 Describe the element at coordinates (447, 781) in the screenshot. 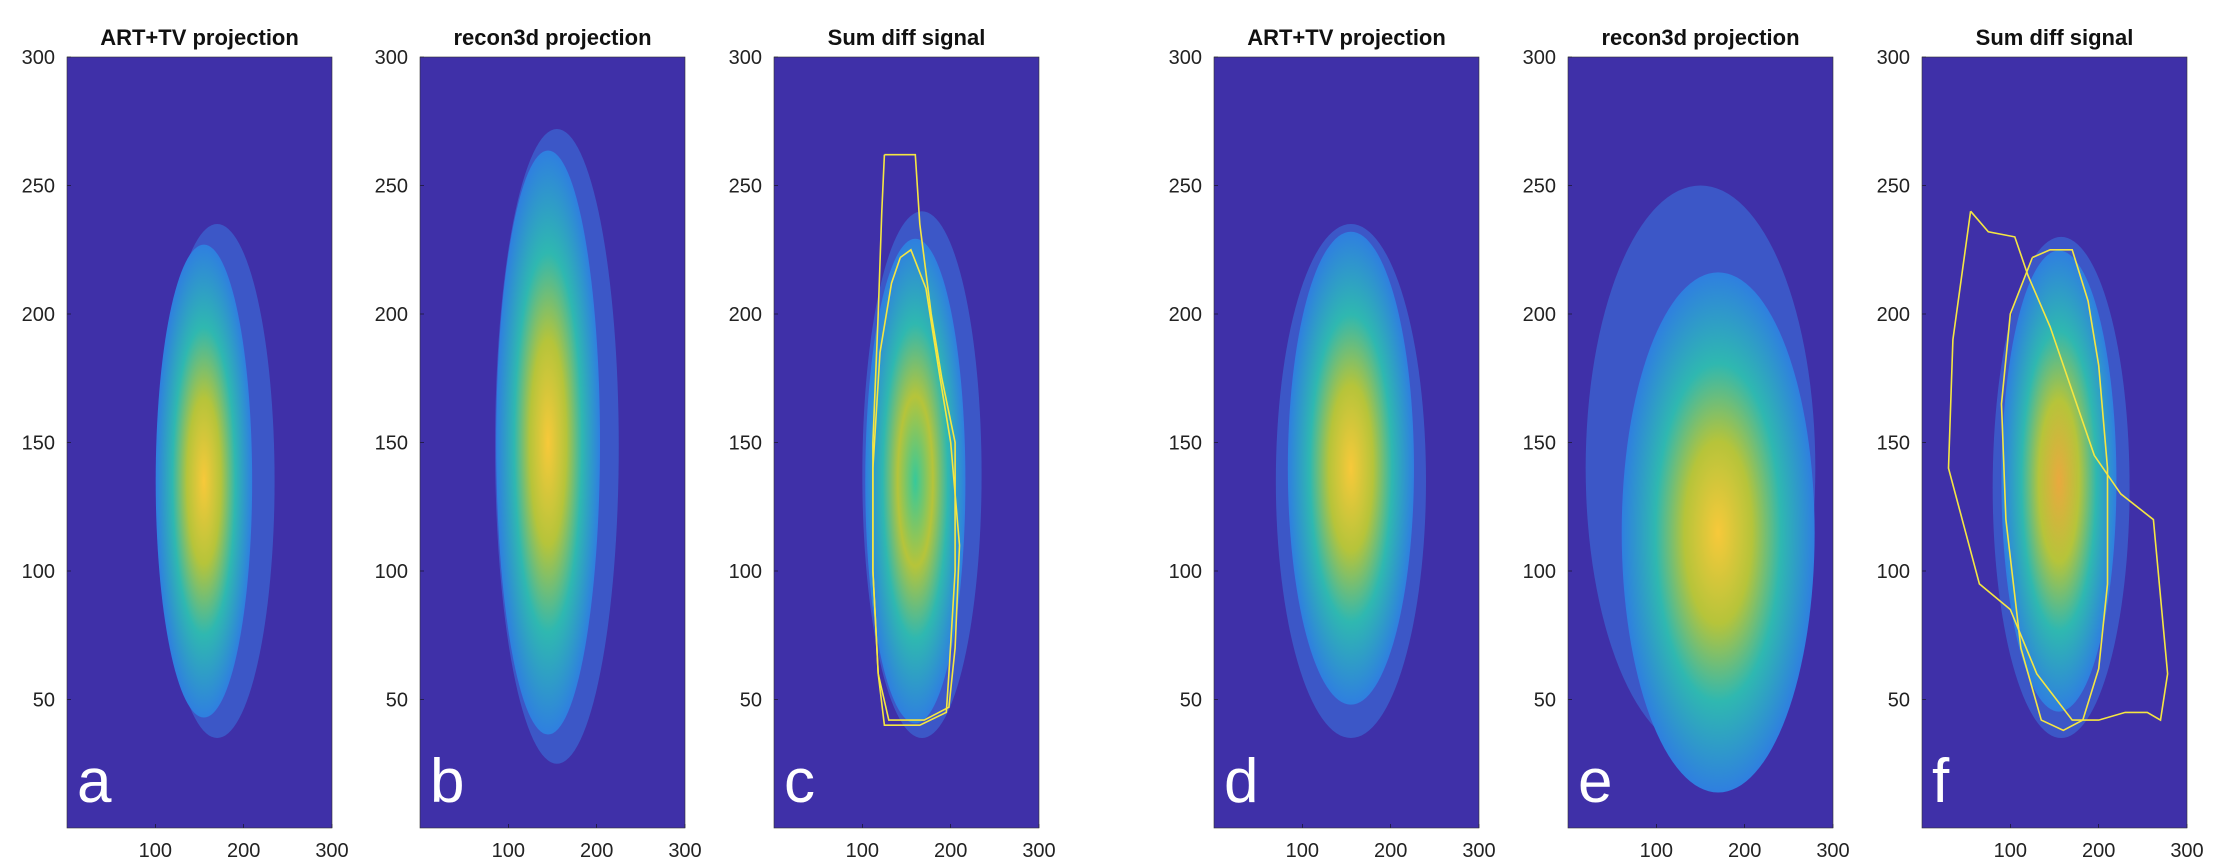

I see `panel-letter: b` at that location.